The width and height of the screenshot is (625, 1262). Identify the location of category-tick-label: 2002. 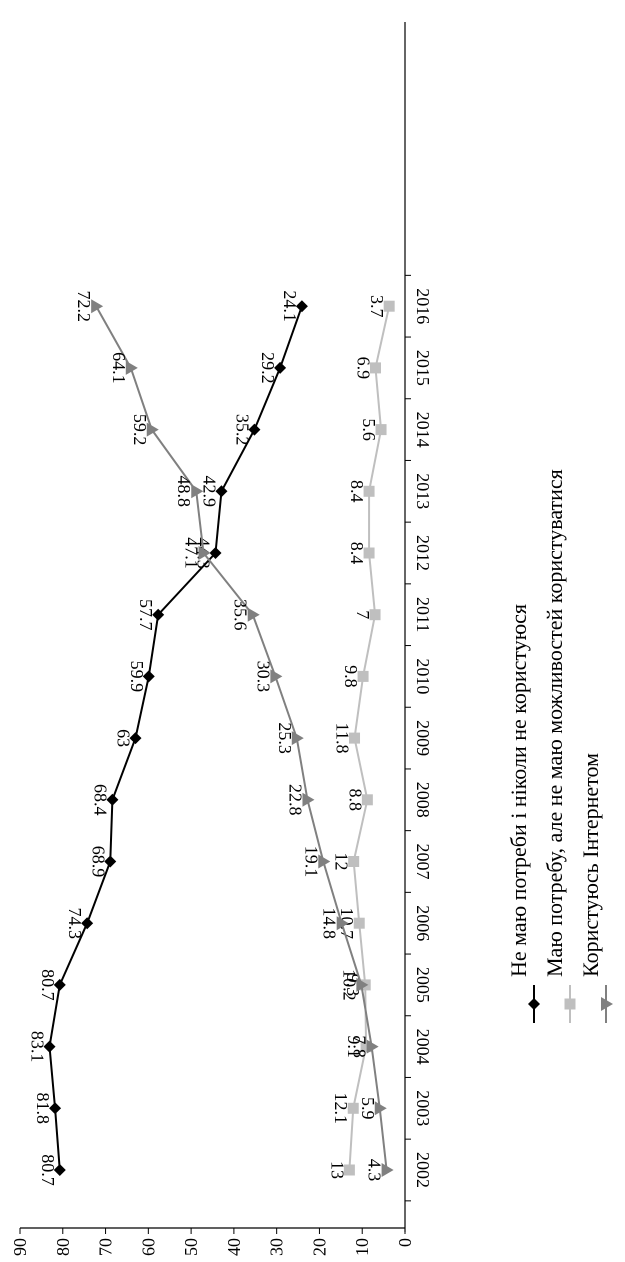
(423, 1170).